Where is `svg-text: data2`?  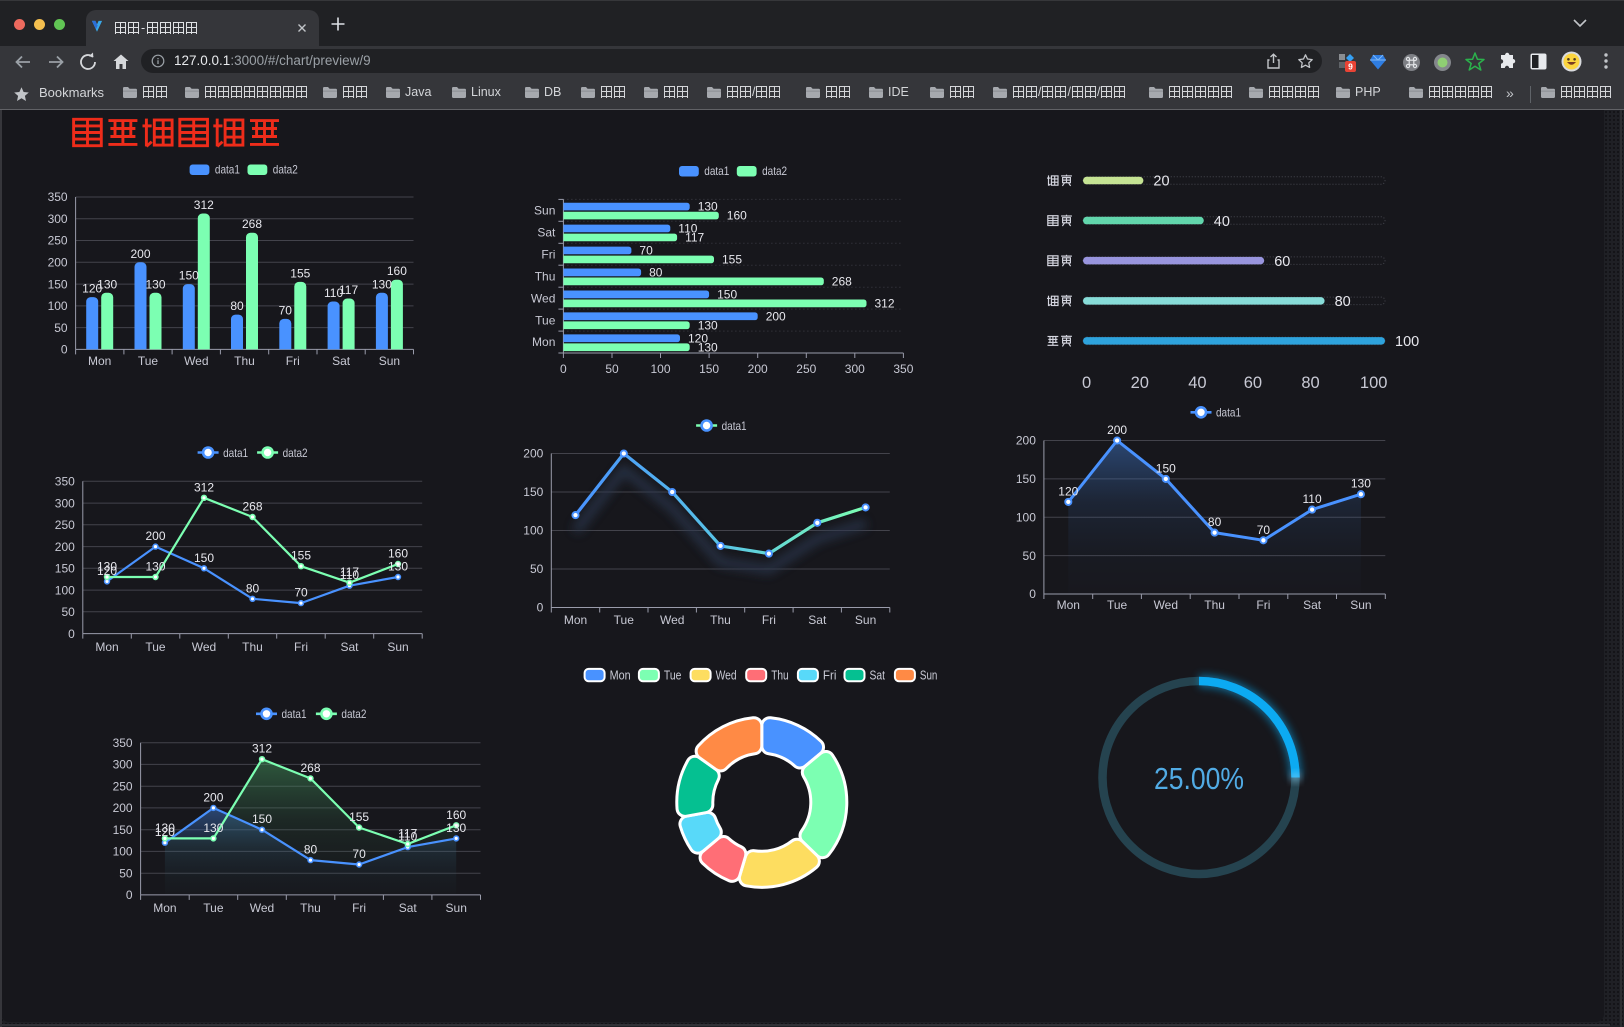 svg-text: data2 is located at coordinates (774, 171).